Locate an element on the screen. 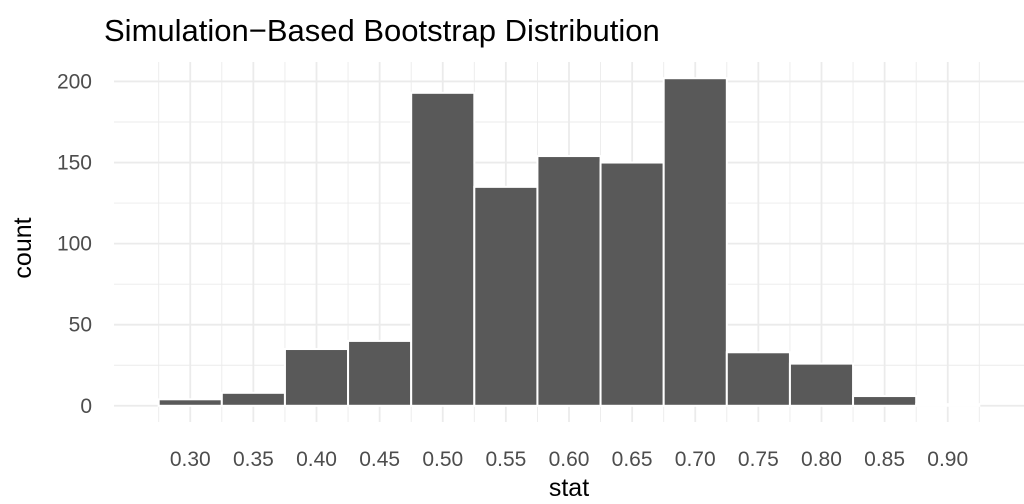  y-tick-label: 50 is located at coordinates (80, 325).